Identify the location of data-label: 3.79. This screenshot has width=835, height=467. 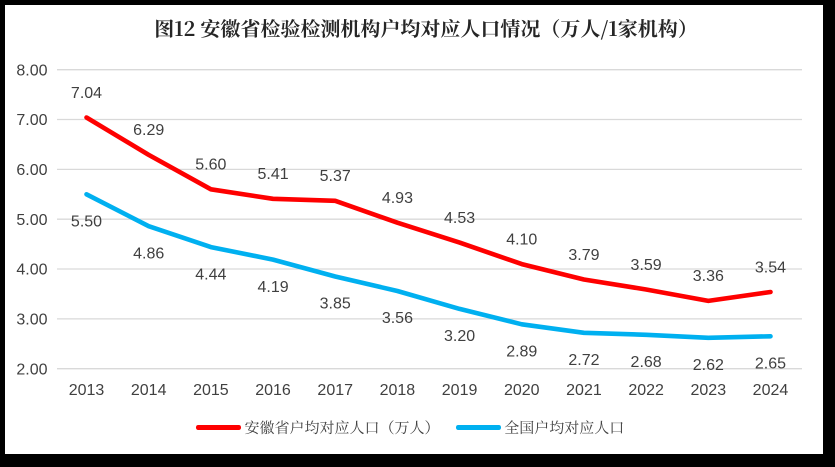
(583, 255).